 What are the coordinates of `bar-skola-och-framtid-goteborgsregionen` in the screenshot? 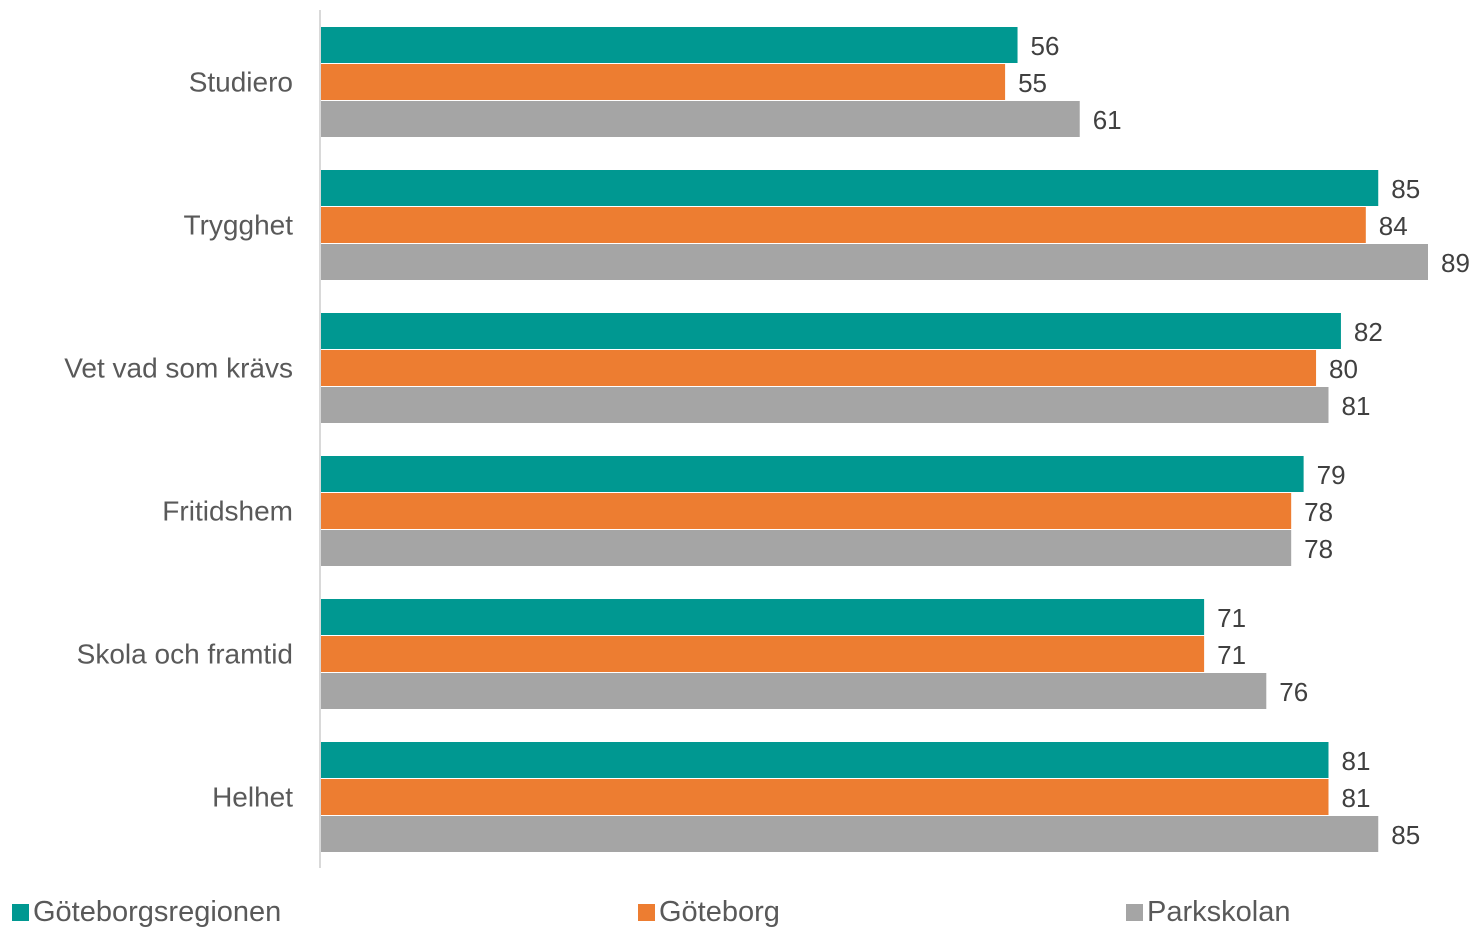 It's located at (763, 617).